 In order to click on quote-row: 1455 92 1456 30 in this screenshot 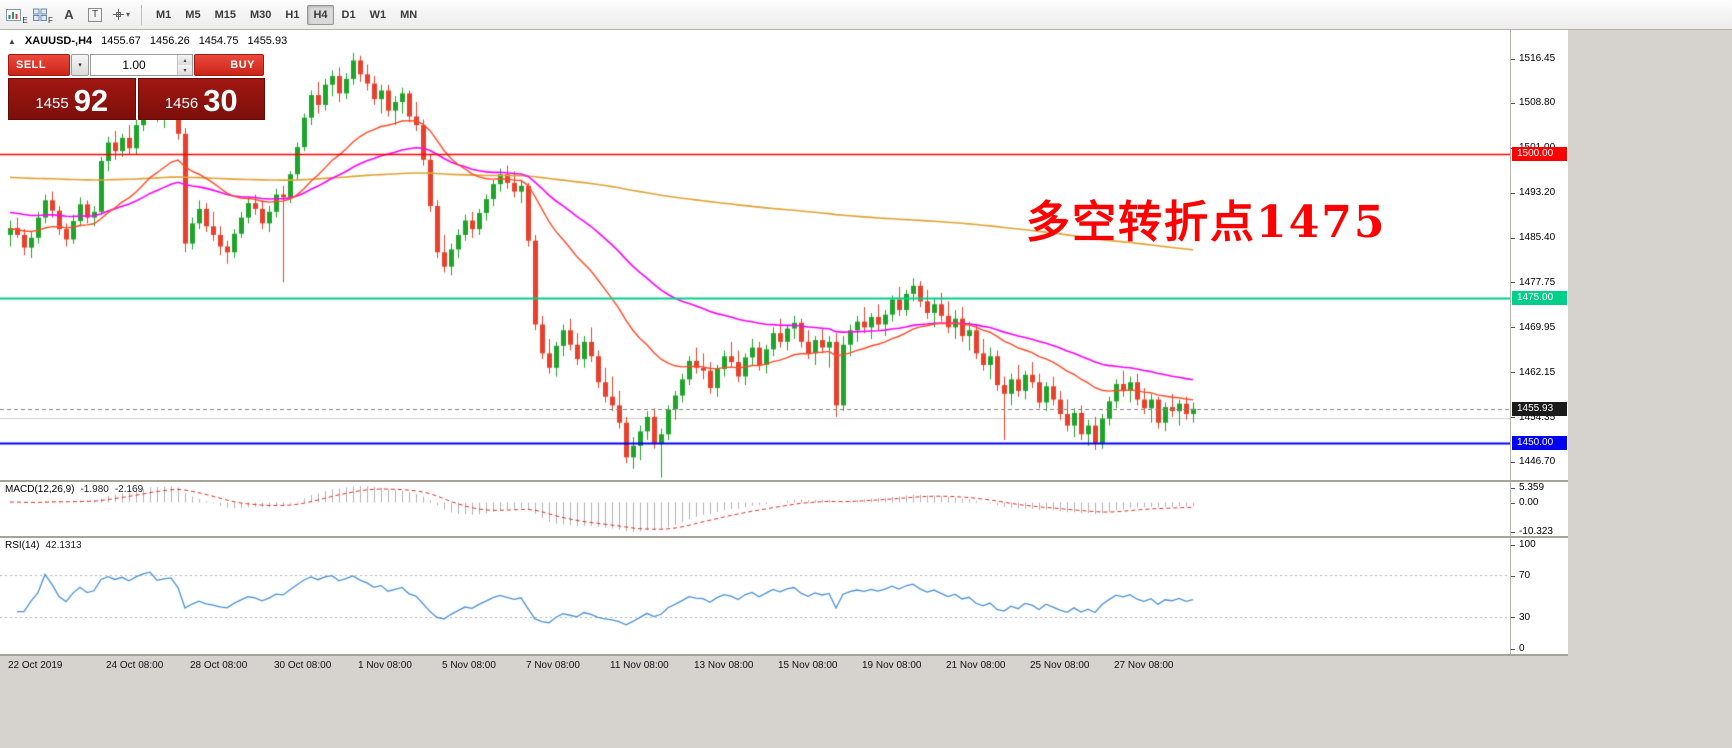, I will do `click(136, 99)`.